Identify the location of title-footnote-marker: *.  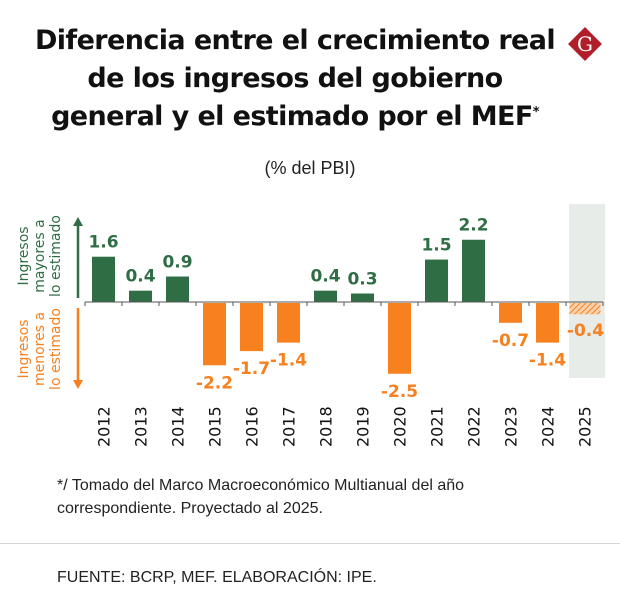
(536, 112).